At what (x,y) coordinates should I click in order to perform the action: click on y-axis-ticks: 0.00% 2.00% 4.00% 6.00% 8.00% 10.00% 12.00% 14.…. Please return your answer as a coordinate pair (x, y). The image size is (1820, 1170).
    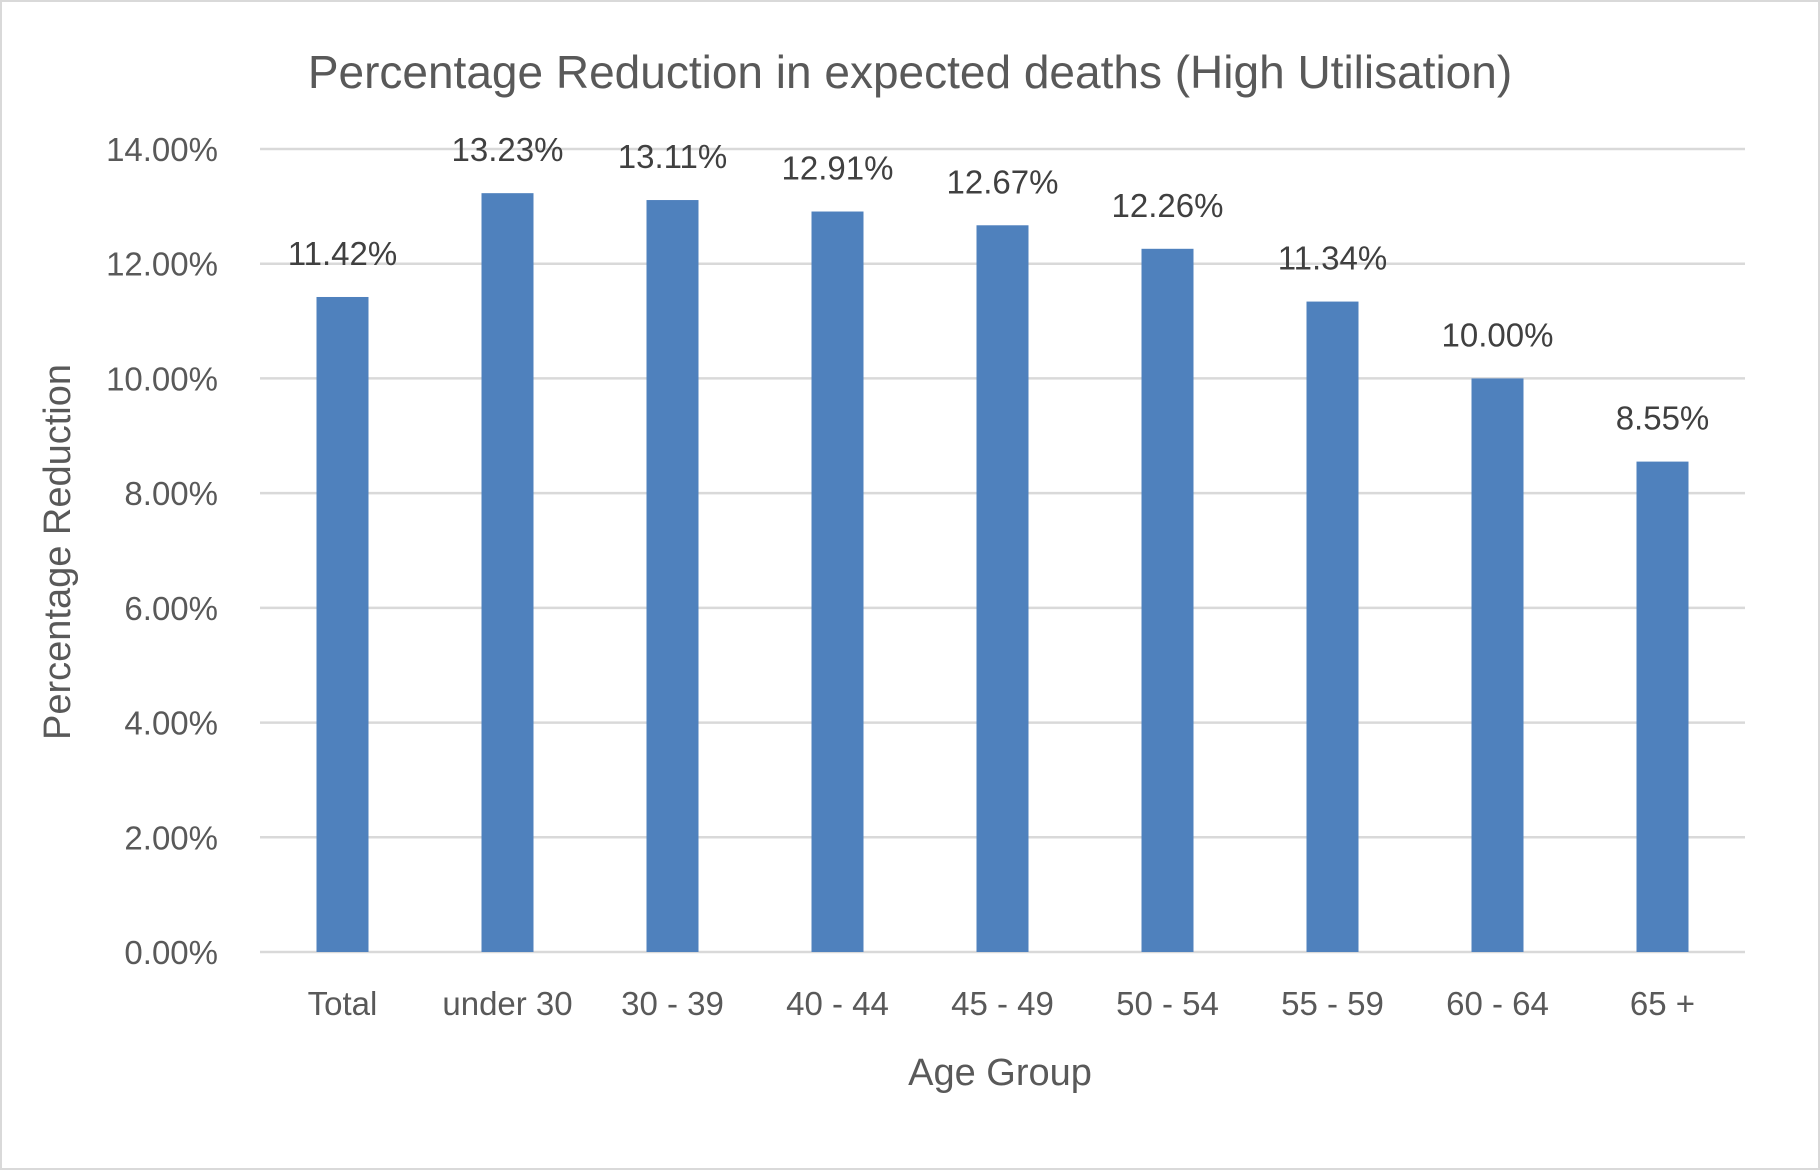
    Looking at the image, I should click on (162, 551).